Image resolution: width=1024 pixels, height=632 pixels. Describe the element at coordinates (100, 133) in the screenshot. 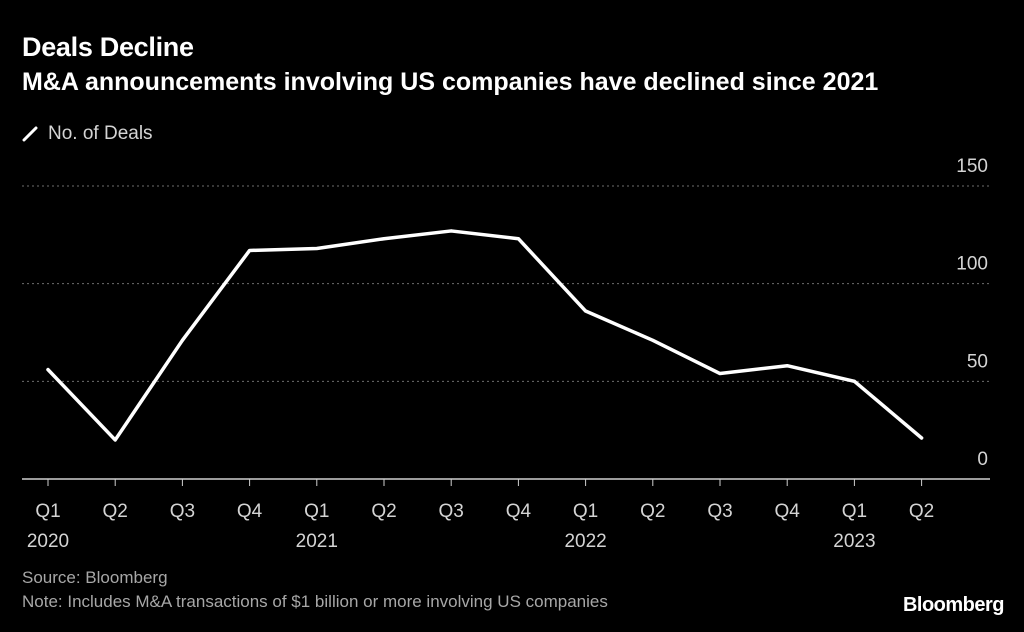

I see `legend-label: No. of Deals` at that location.